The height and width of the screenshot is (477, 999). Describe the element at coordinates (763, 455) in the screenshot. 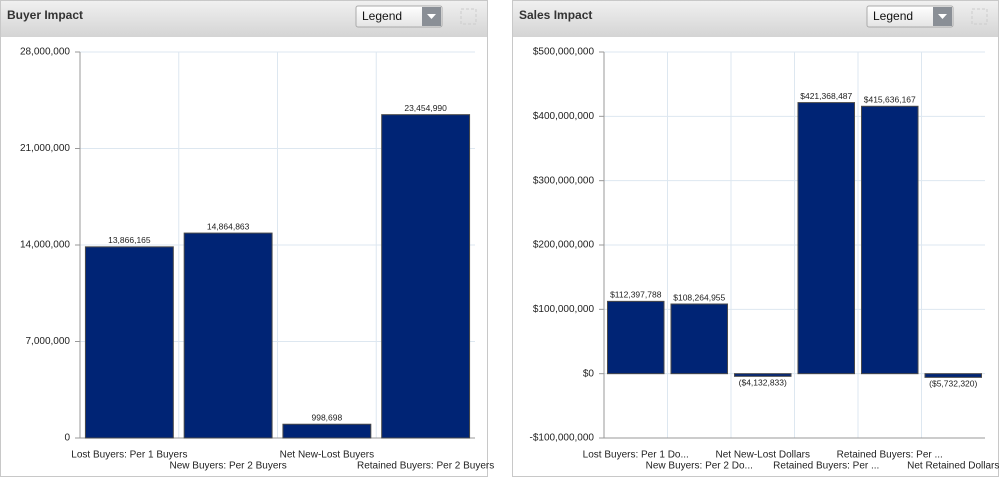

I see `x-tick-label: Net New-Lost Dollars` at that location.